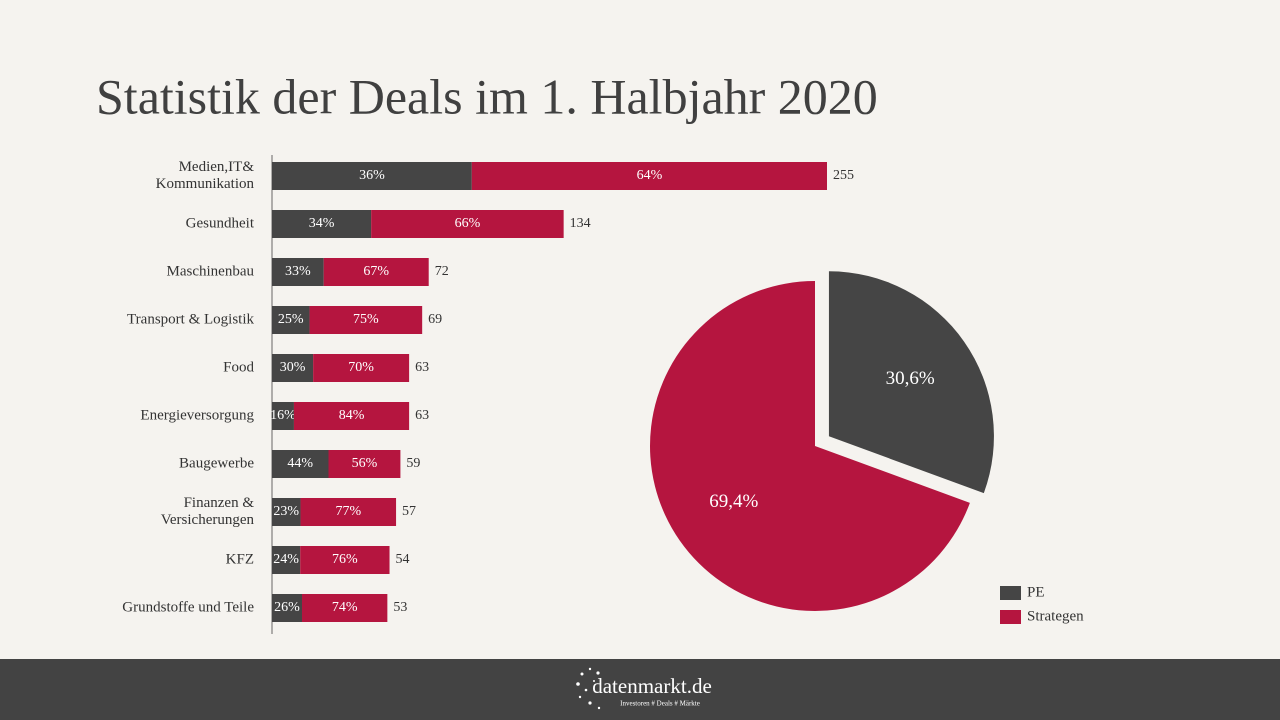 The width and height of the screenshot is (1280, 720). Describe the element at coordinates (843, 175) in the screenshot. I see `total-label: 255` at that location.